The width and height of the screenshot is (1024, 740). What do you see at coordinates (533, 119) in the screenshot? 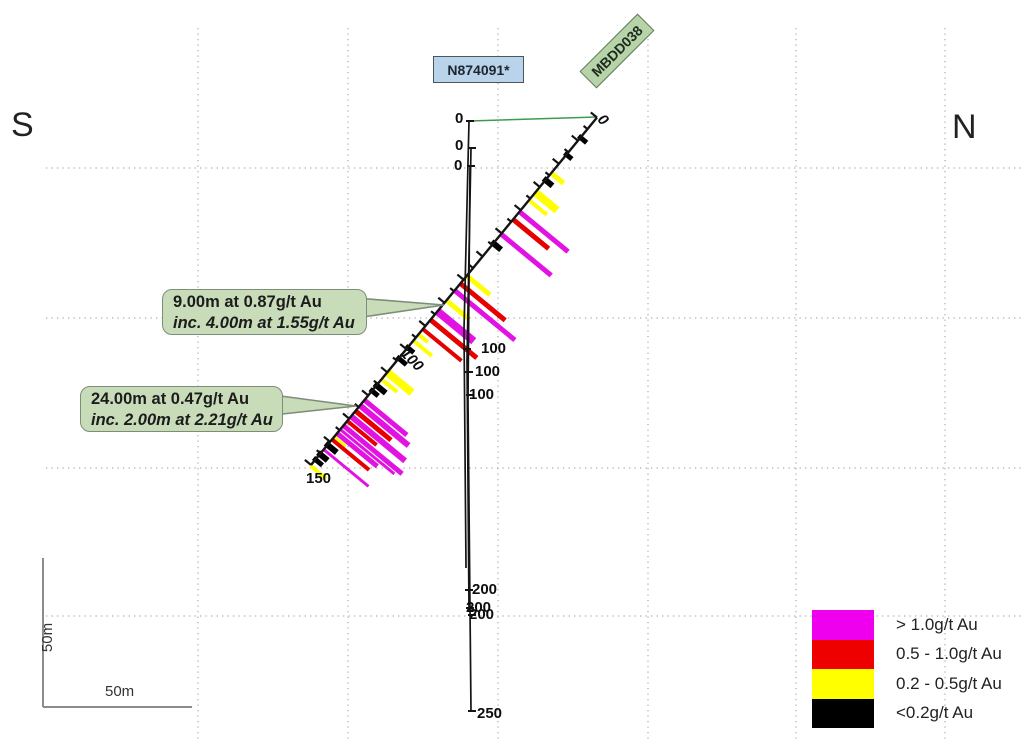
I see `collar-connector-line` at bounding box center [533, 119].